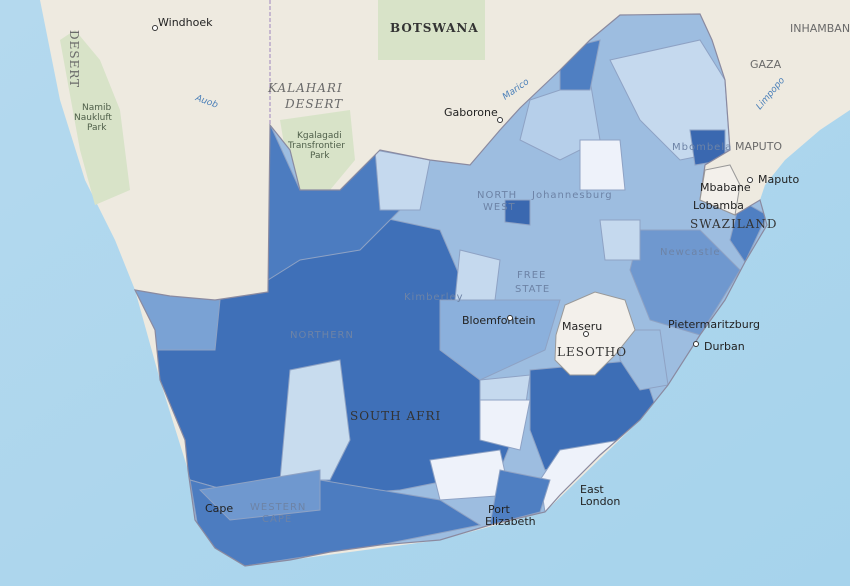 The image size is (850, 586). Describe the element at coordinates (572, 195) in the screenshot. I see `city-label: Johannesburg` at that location.